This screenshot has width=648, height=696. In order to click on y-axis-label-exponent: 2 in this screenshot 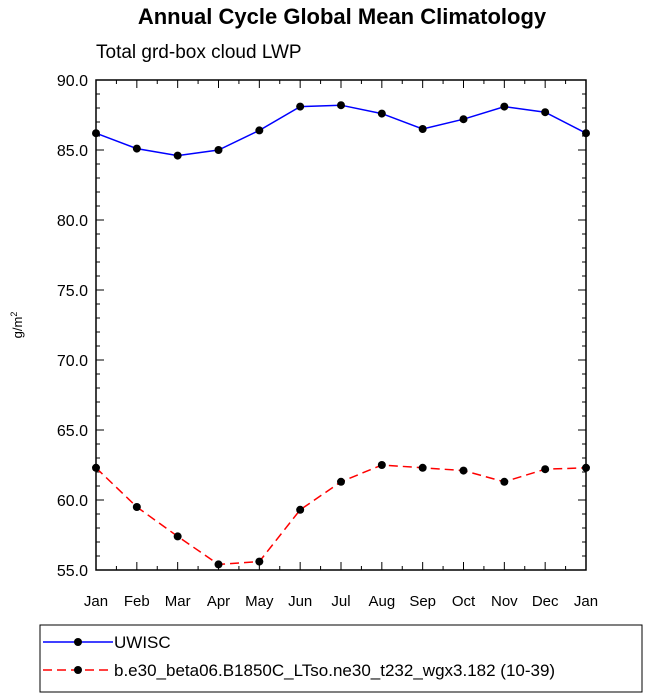, I will do `click(14, 314)`.